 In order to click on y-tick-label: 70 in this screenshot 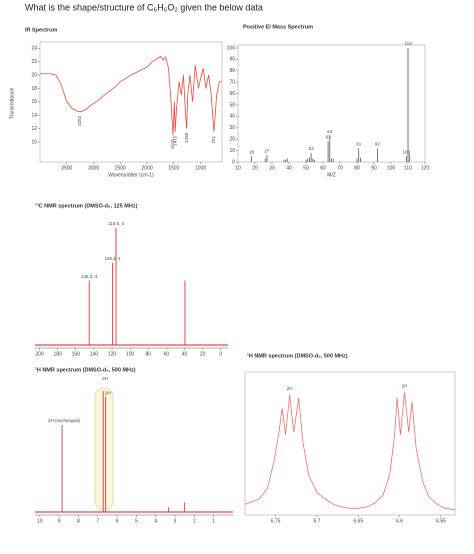, I will do `click(232, 83)`.